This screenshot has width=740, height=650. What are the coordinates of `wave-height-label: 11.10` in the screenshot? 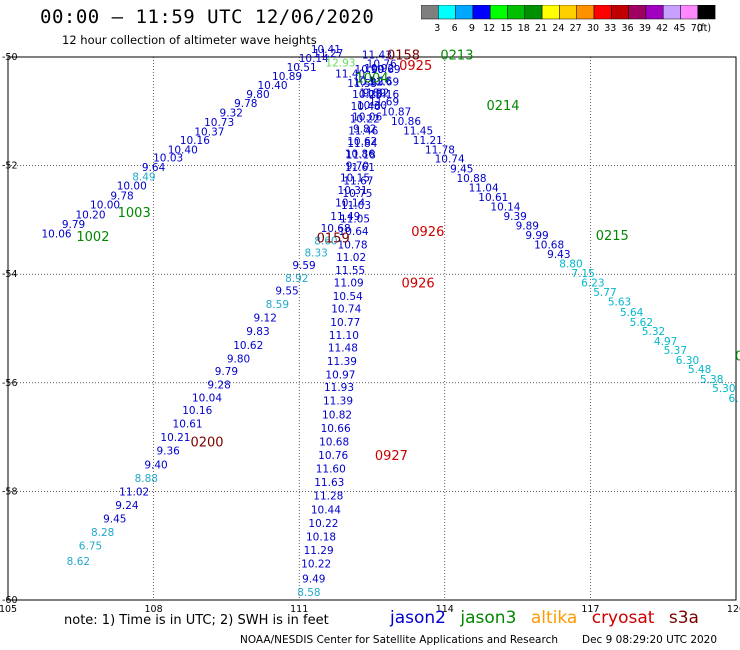 It's located at (344, 336).